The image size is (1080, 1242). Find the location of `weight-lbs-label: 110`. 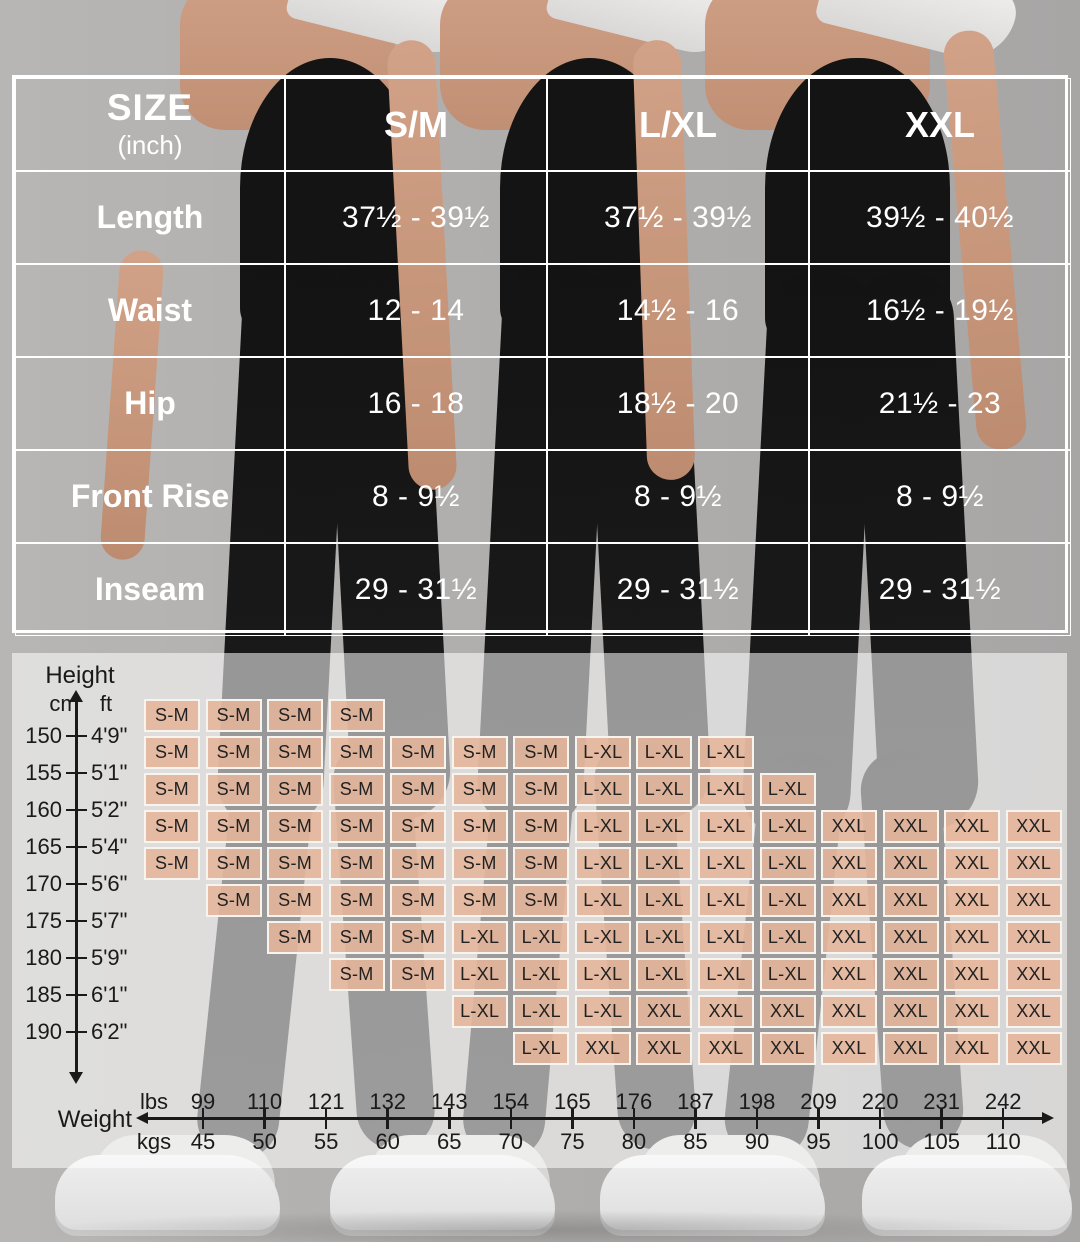

weight-lbs-label: 110 is located at coordinates (265, 1101).